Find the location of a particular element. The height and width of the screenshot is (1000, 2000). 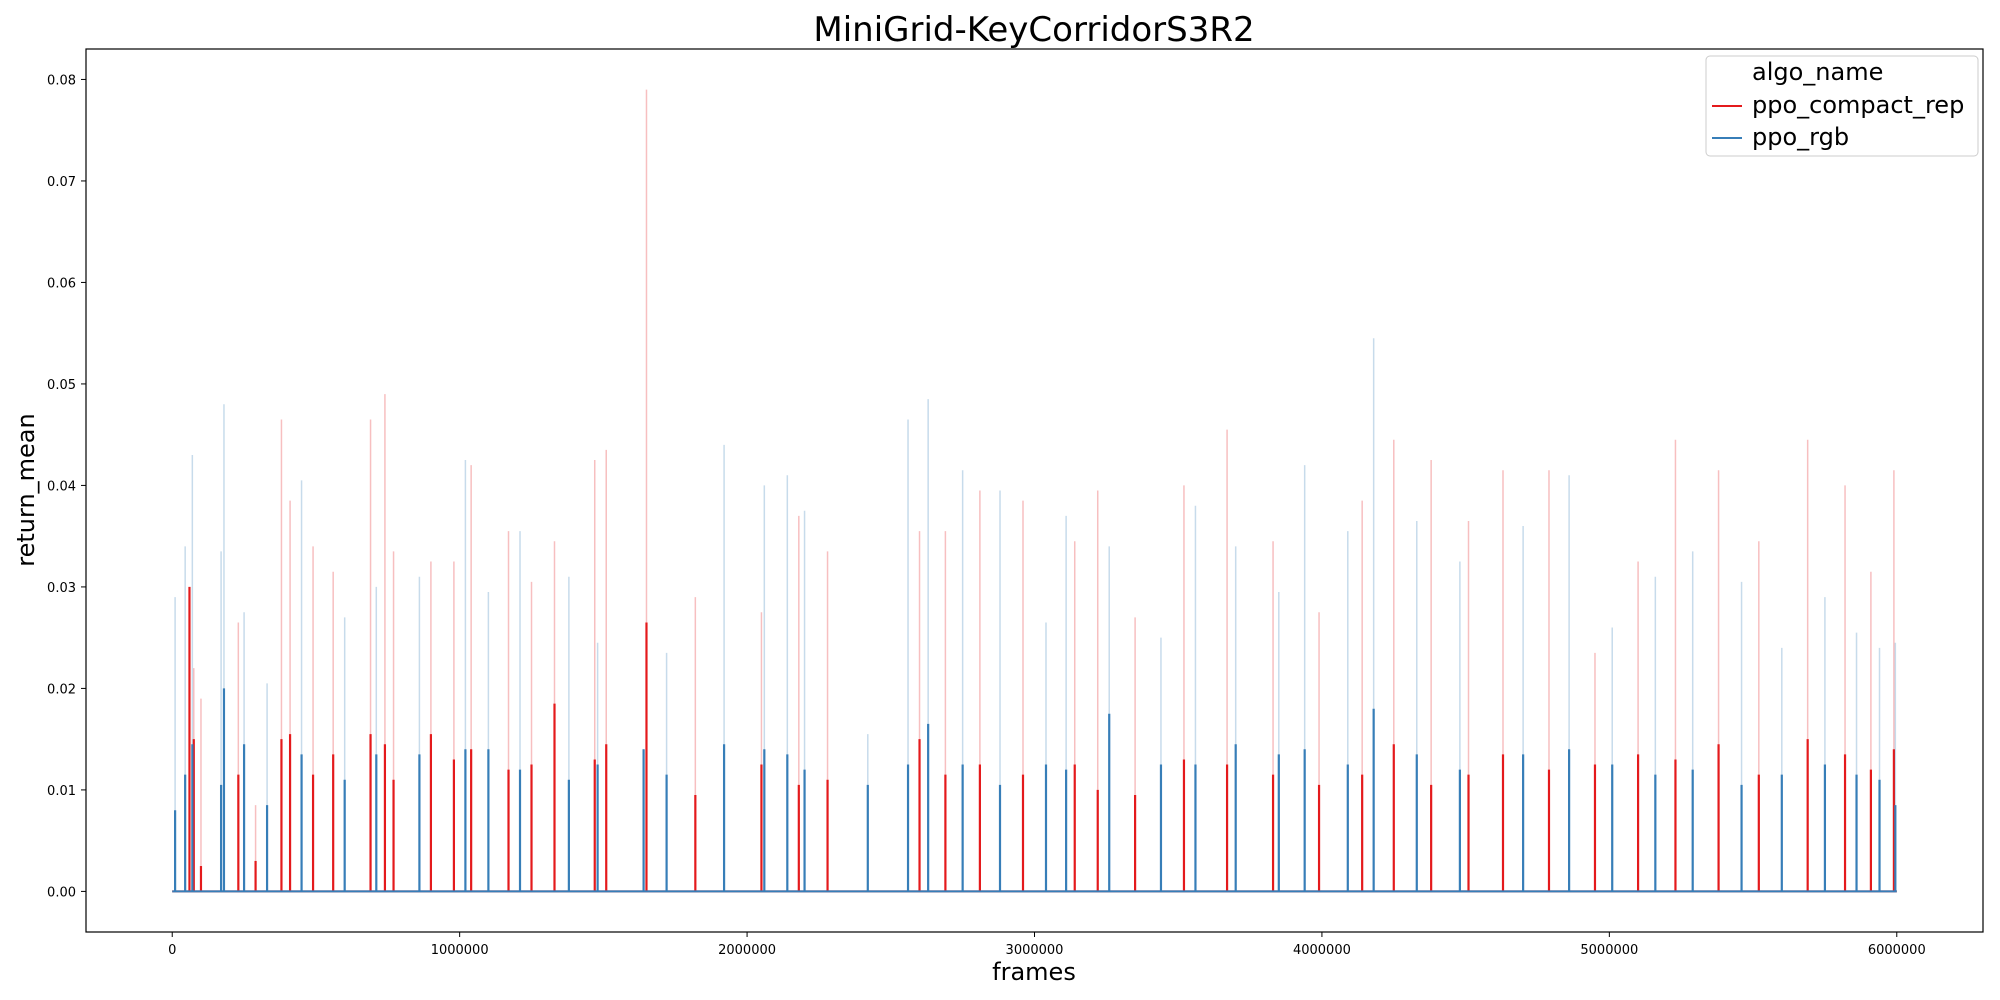

legend-box is located at coordinates (1842, 106).